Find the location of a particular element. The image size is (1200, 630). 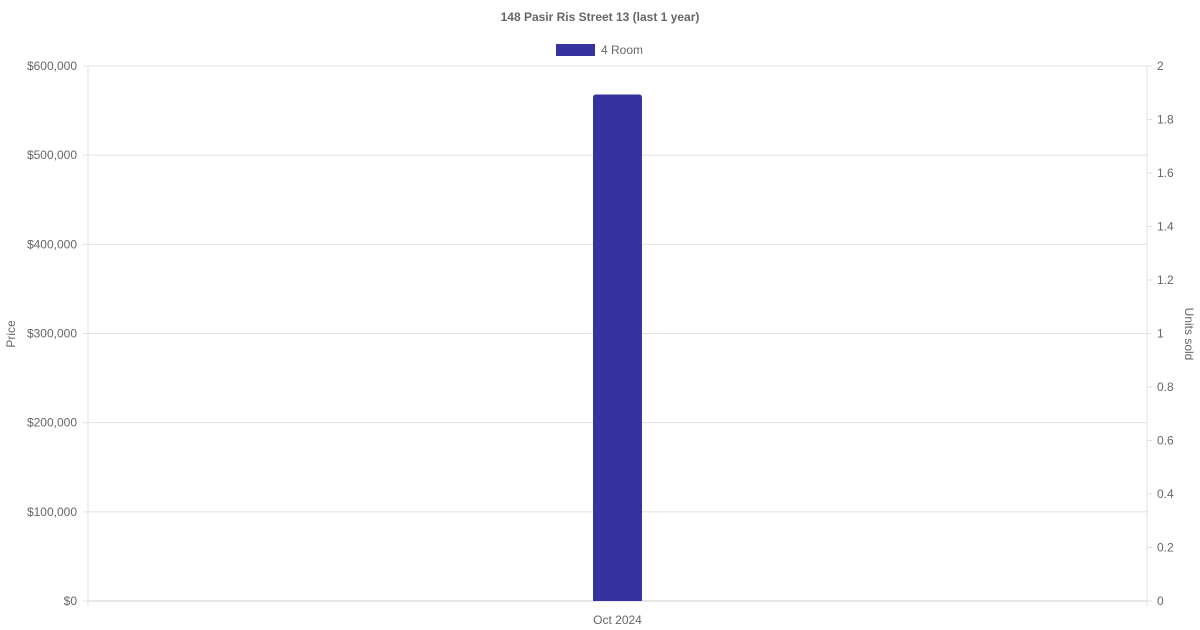

y2-axis-label: Units sold is located at coordinates (1189, 334).